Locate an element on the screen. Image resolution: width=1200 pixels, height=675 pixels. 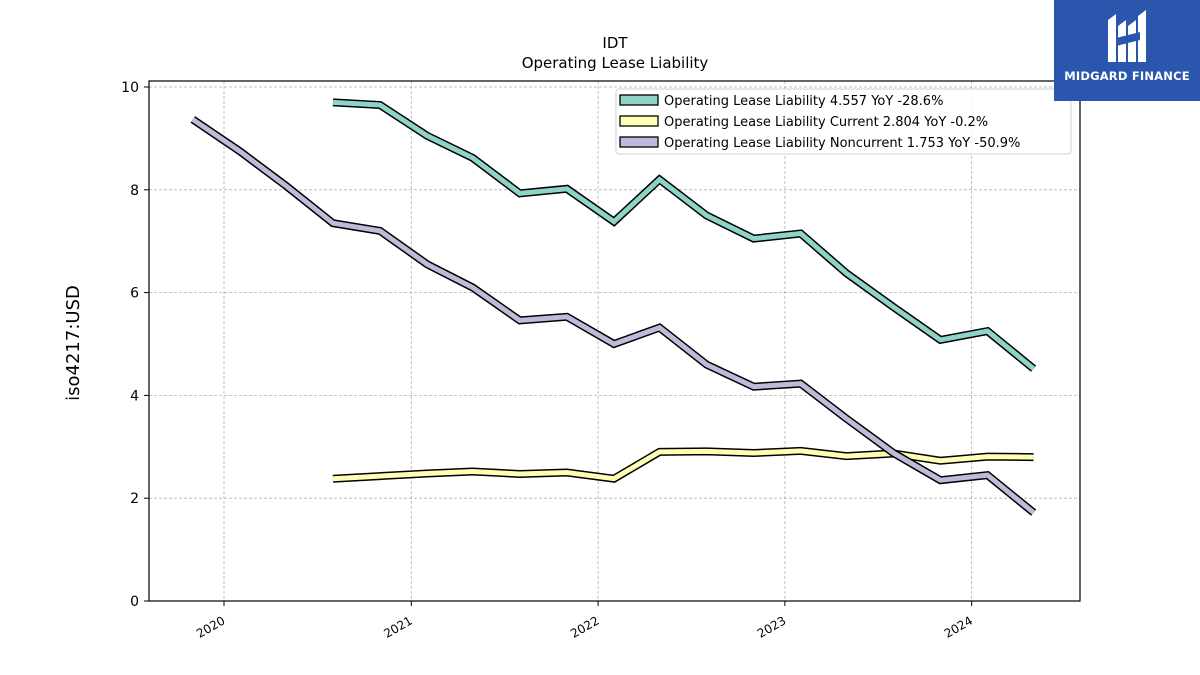
x-axis-ticks: 2020 2021 2022 2023 2024 is located at coordinates (584, 621).